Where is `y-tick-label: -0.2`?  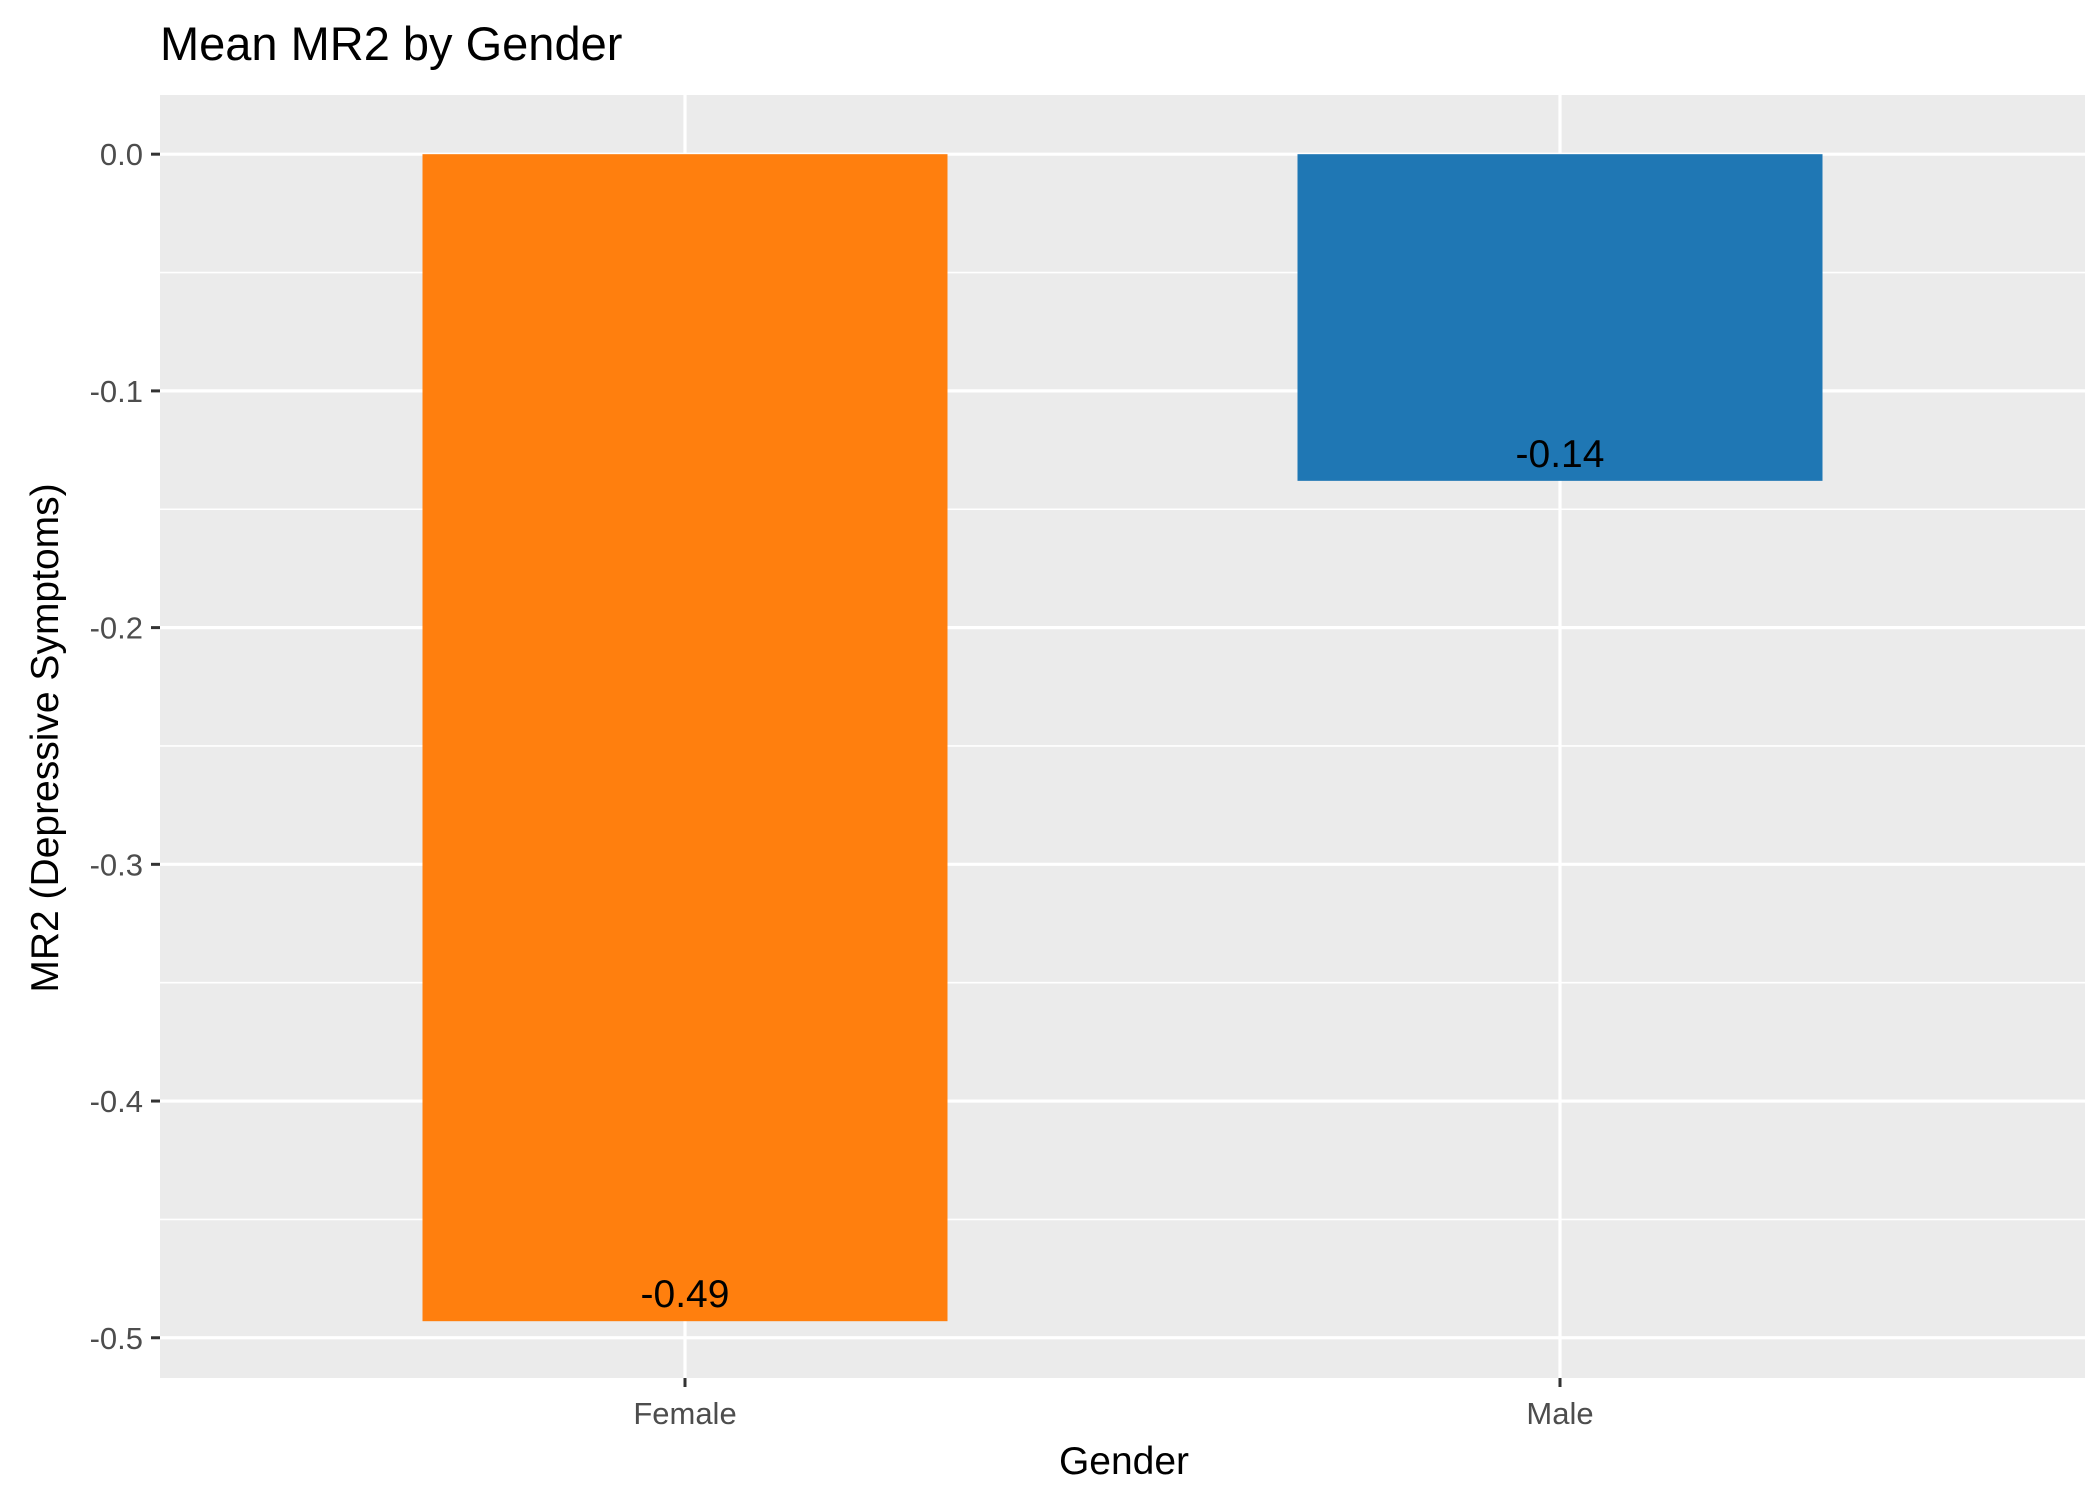 y-tick-label: -0.2 is located at coordinates (116, 628).